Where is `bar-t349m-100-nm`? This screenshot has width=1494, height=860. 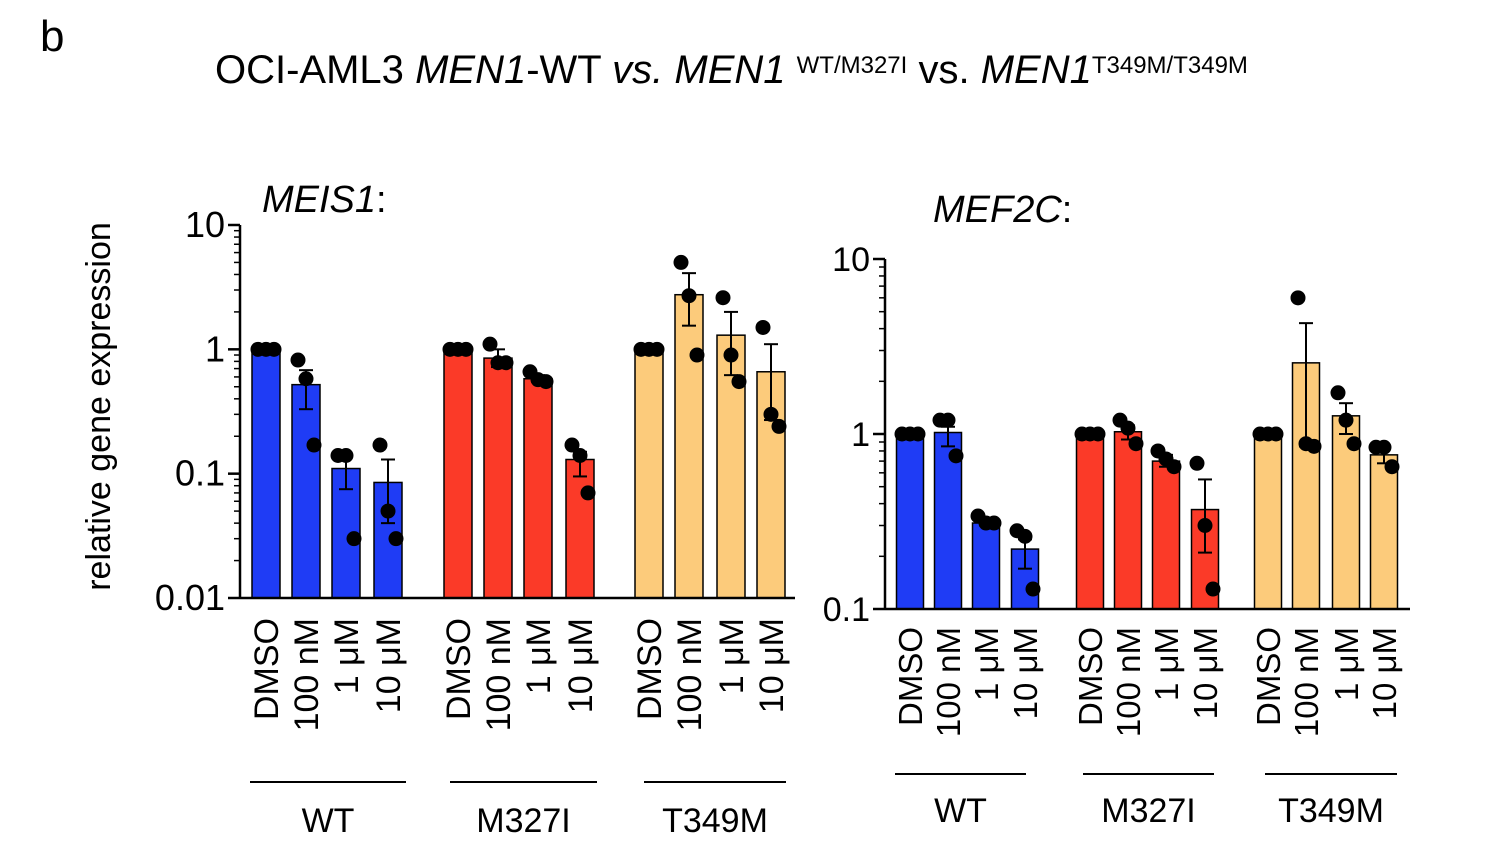
bar-t349m-100-nm is located at coordinates (689, 446).